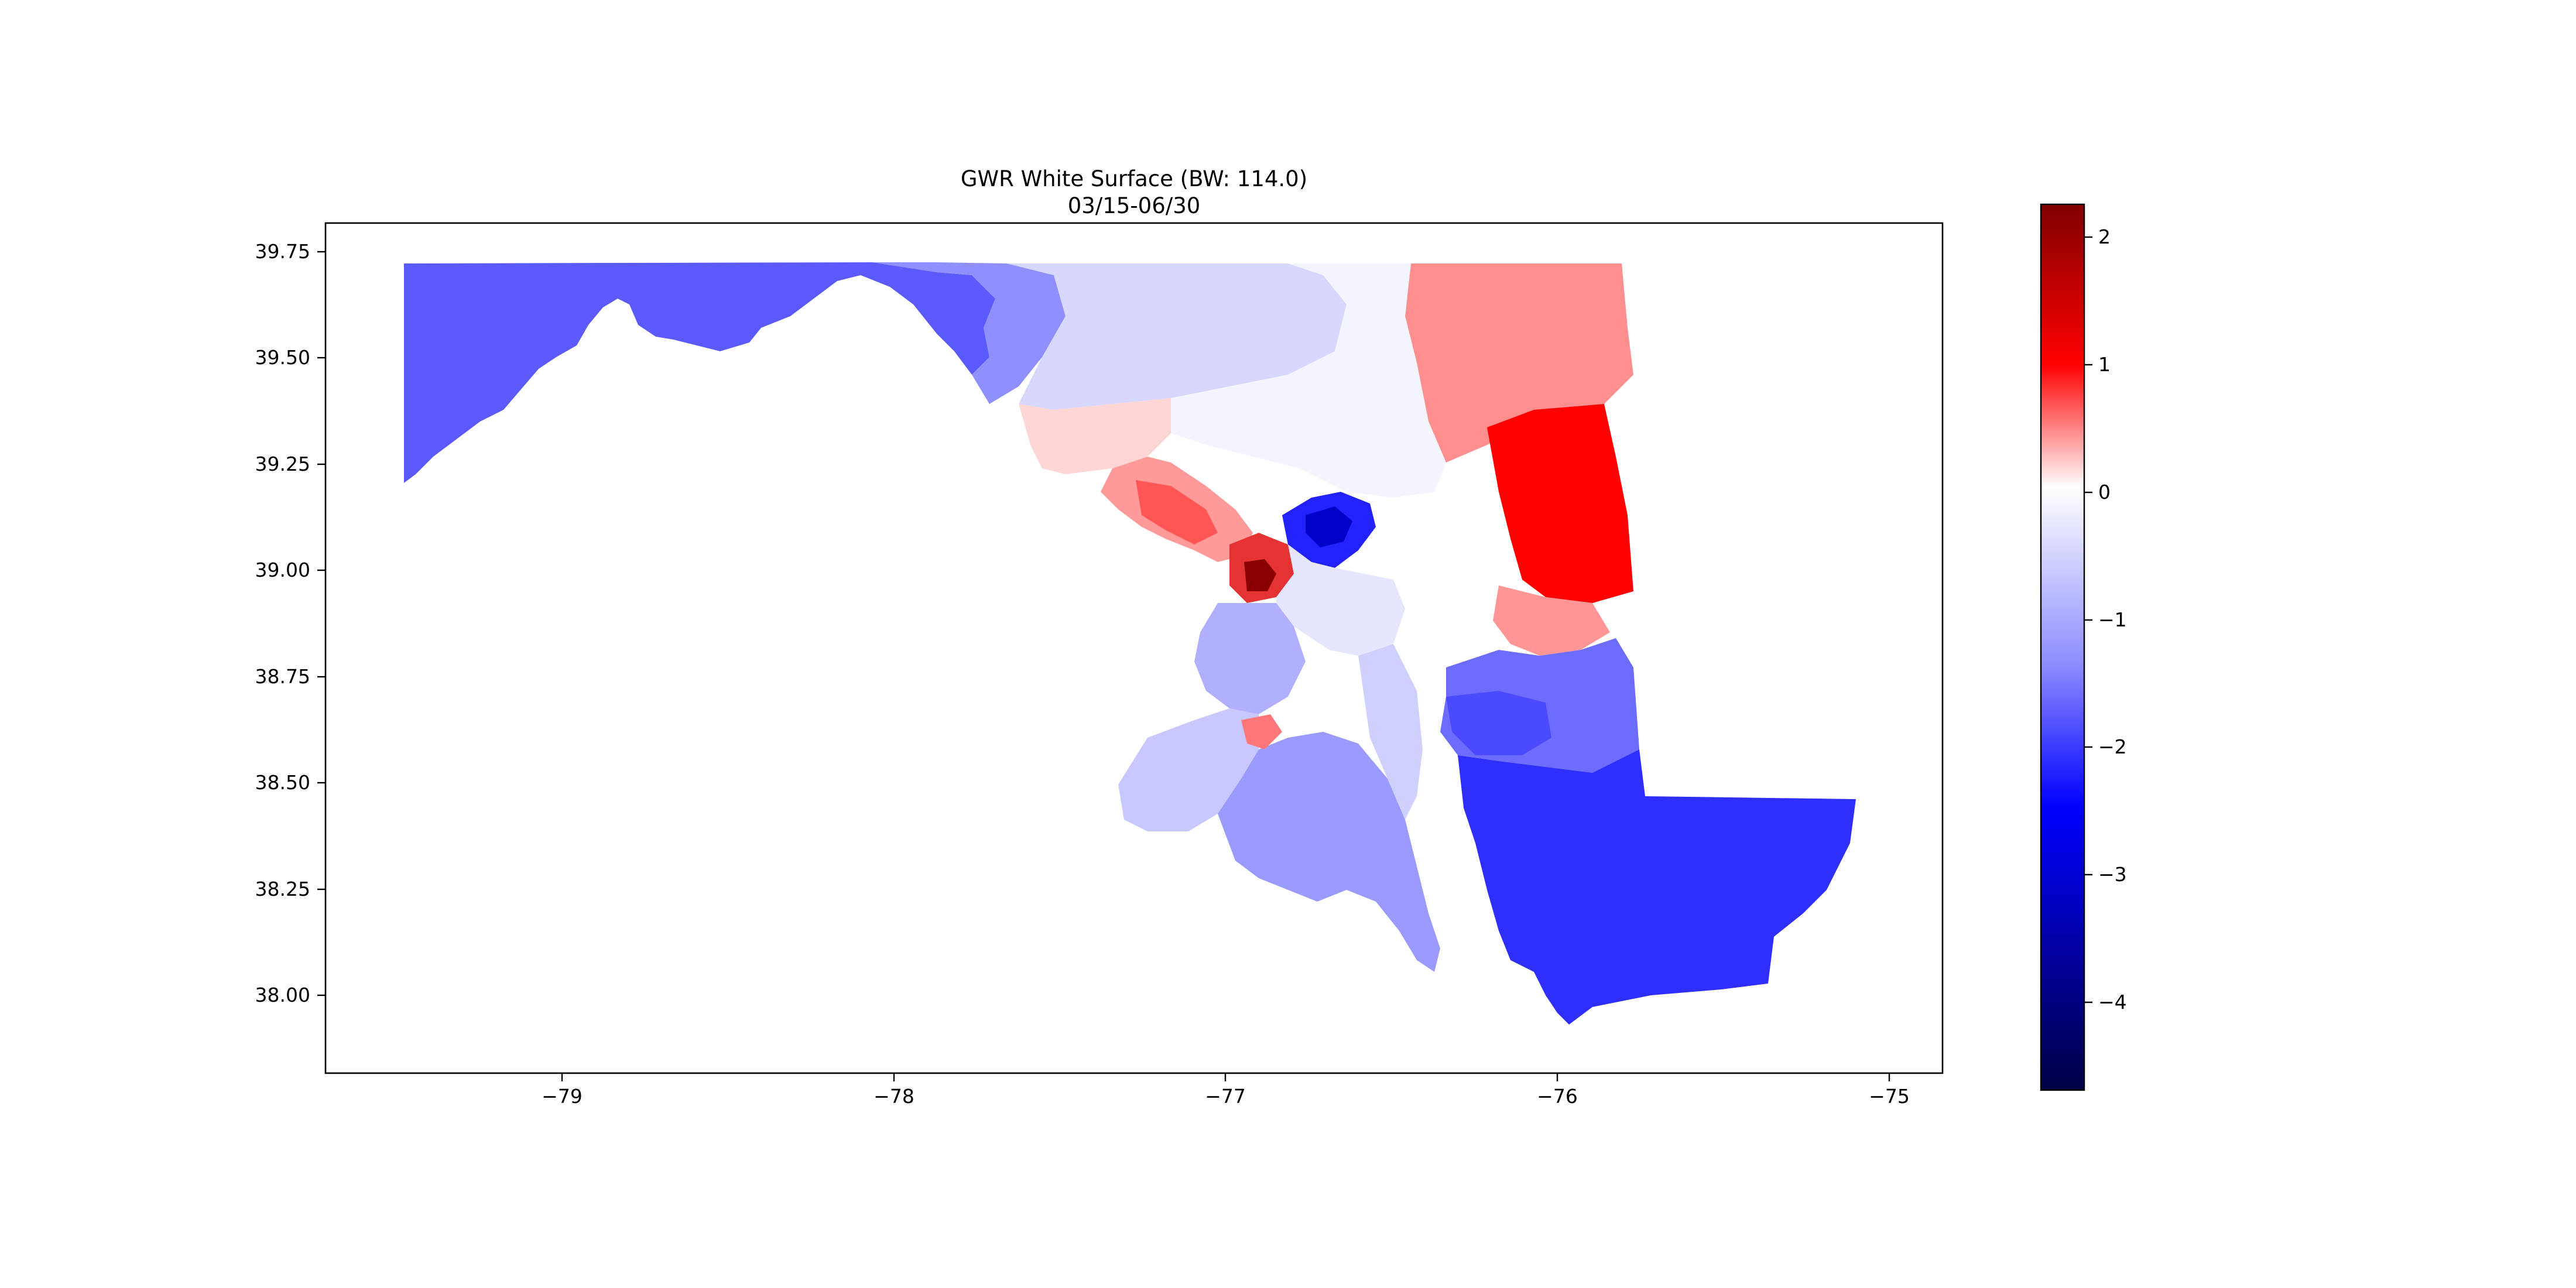 The width and height of the screenshot is (2576, 1288). I want to click on region-southern-md, so click(1329, 852).